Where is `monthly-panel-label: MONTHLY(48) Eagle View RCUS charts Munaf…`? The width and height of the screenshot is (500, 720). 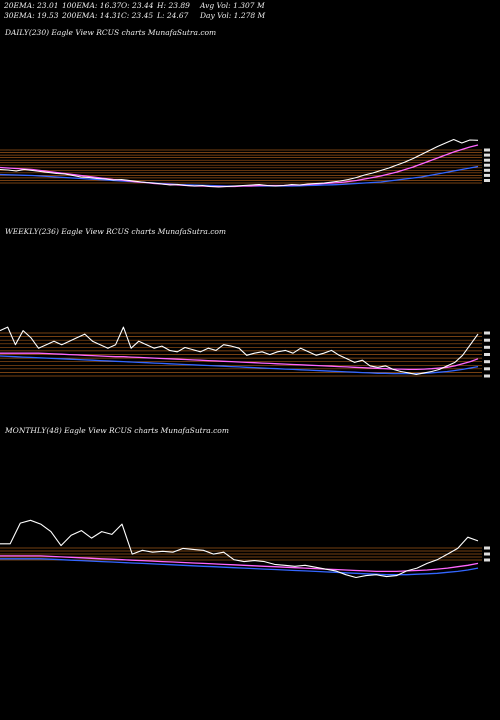
monthly-panel-label: MONTHLY(48) Eagle View RCUS charts Munaf… is located at coordinates (117, 430).